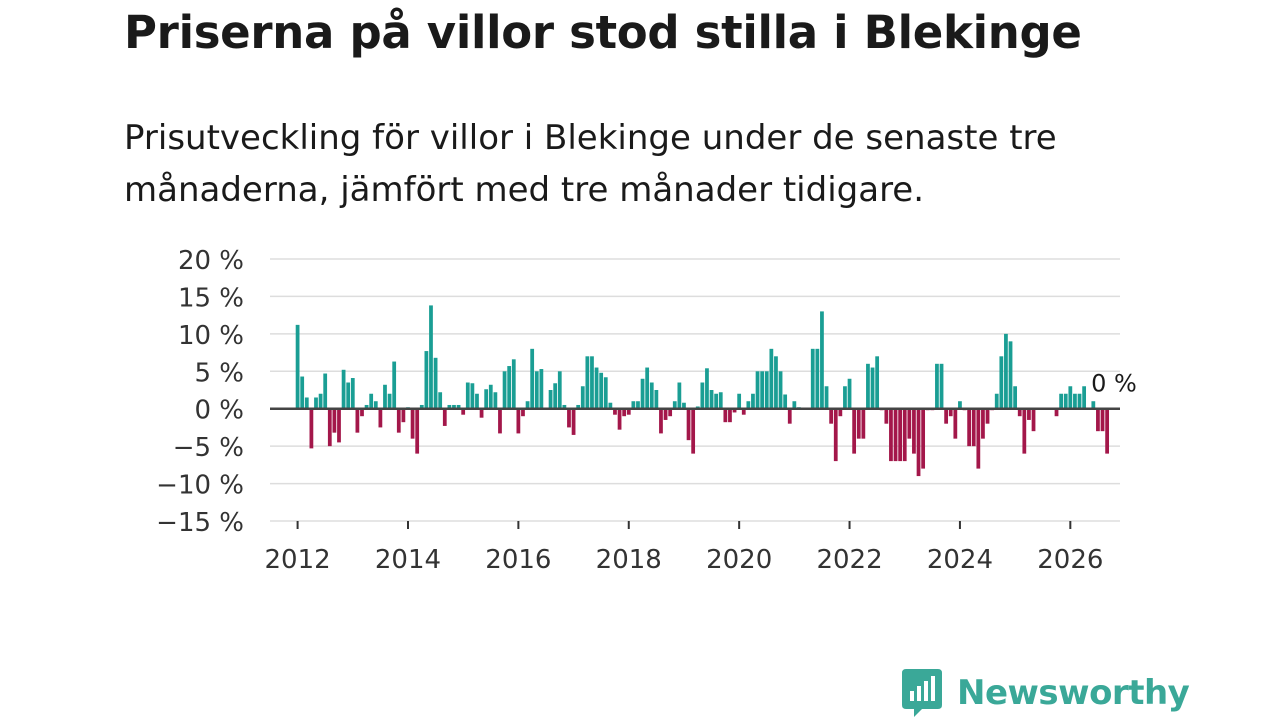  What do you see at coordinates (1070, 560) in the screenshot?
I see `x-tick-label: 2026` at bounding box center [1070, 560].